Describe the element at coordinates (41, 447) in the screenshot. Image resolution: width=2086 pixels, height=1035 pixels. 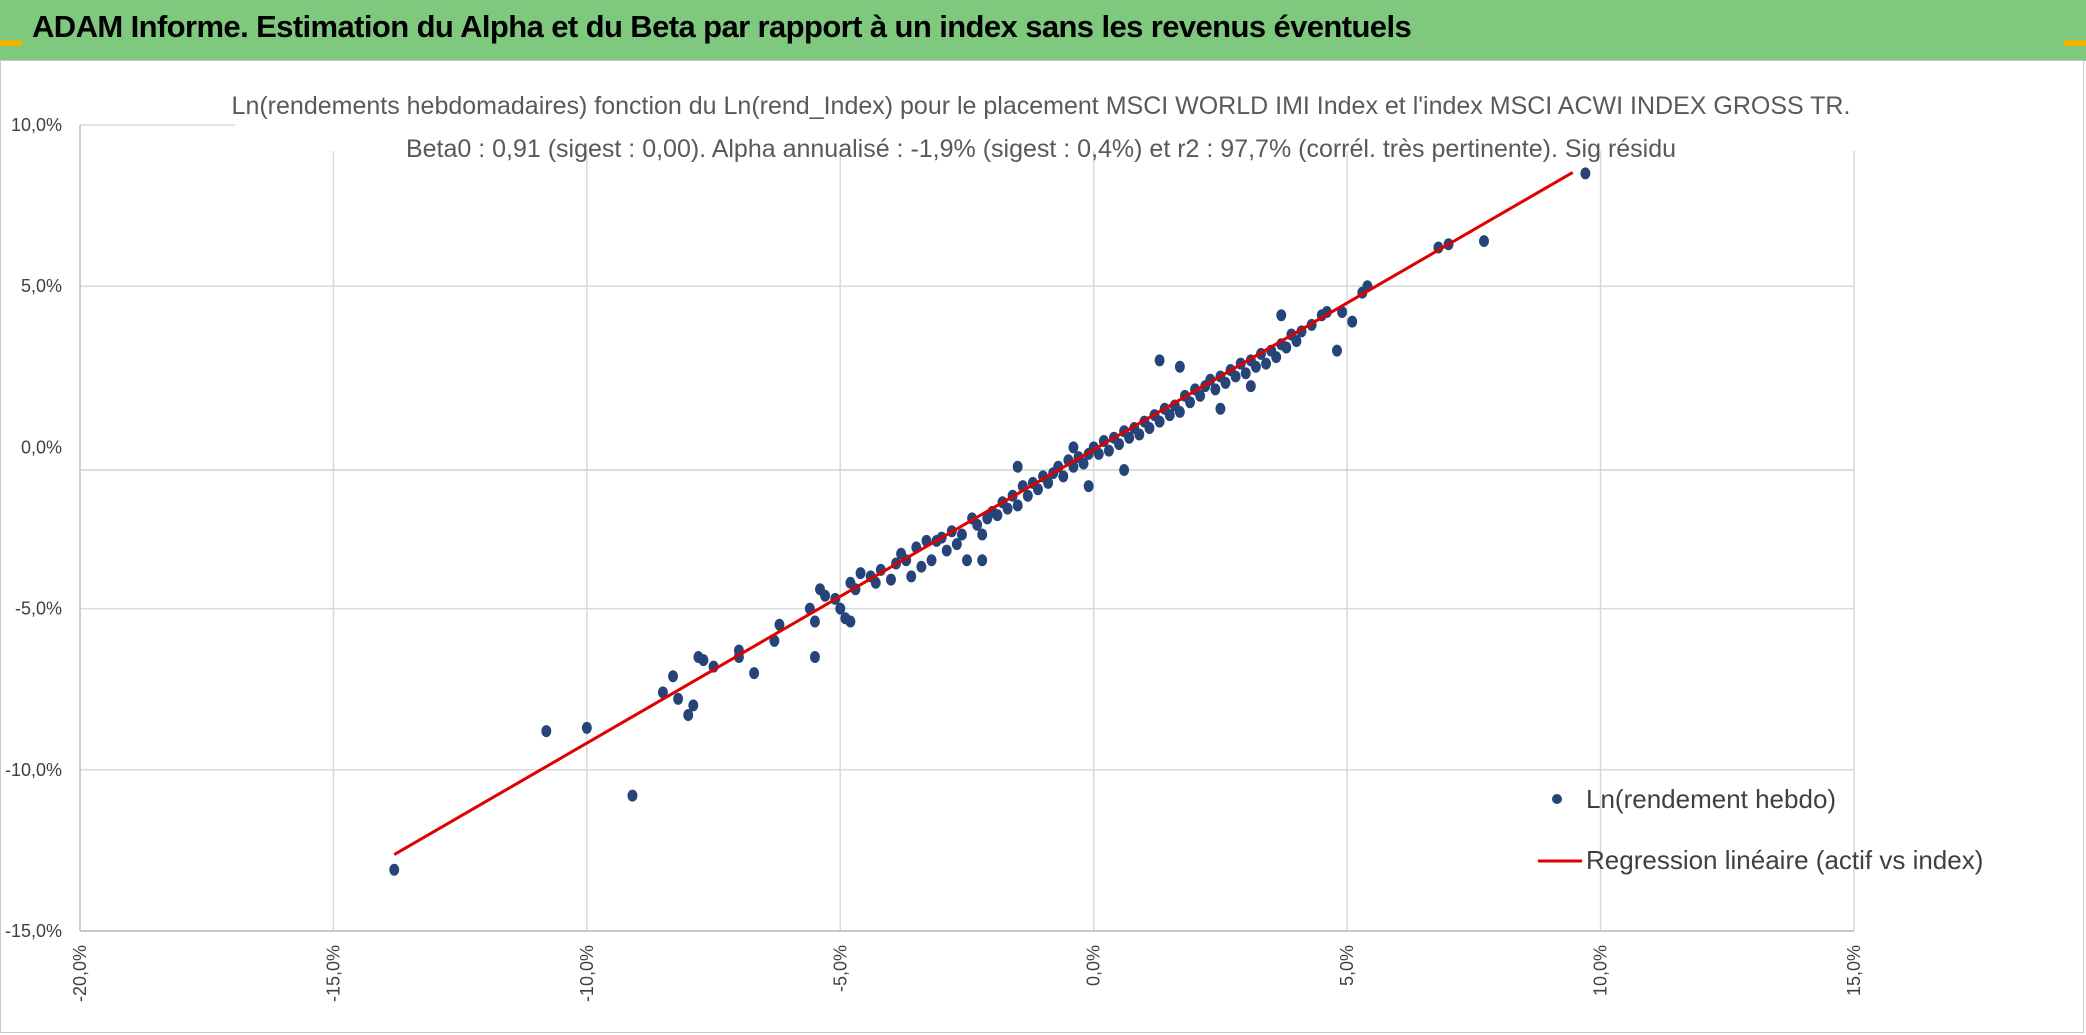
I see `y-tick-label: 0,0%` at that location.